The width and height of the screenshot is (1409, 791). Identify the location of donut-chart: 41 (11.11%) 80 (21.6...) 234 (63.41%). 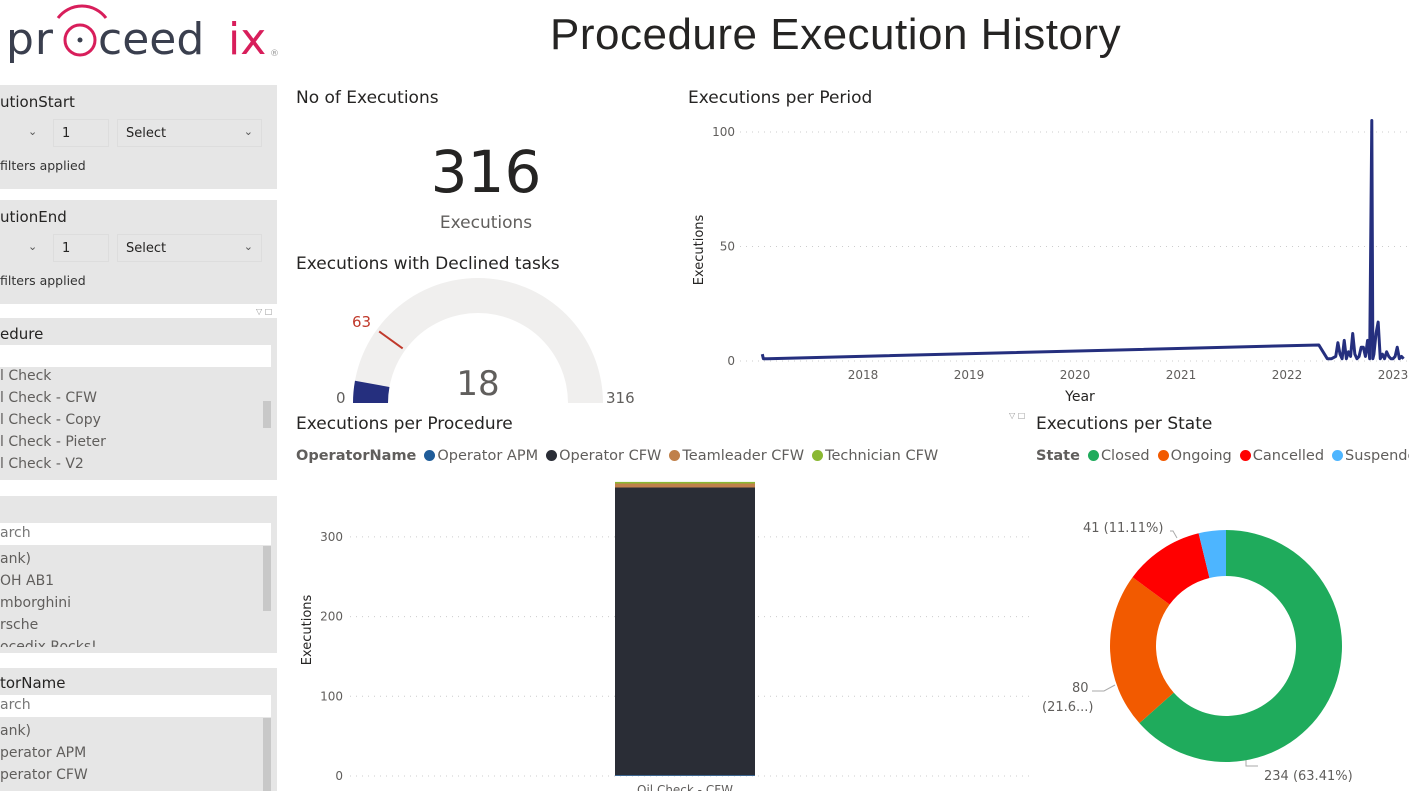
(1197, 652).